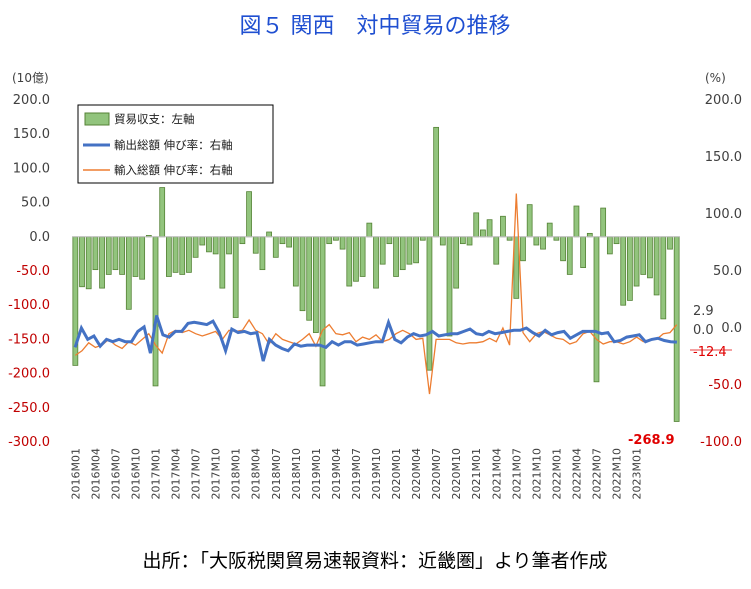 The height and width of the screenshot is (589, 751). I want to click on balance-last-value-label: -268.9, so click(651, 440).